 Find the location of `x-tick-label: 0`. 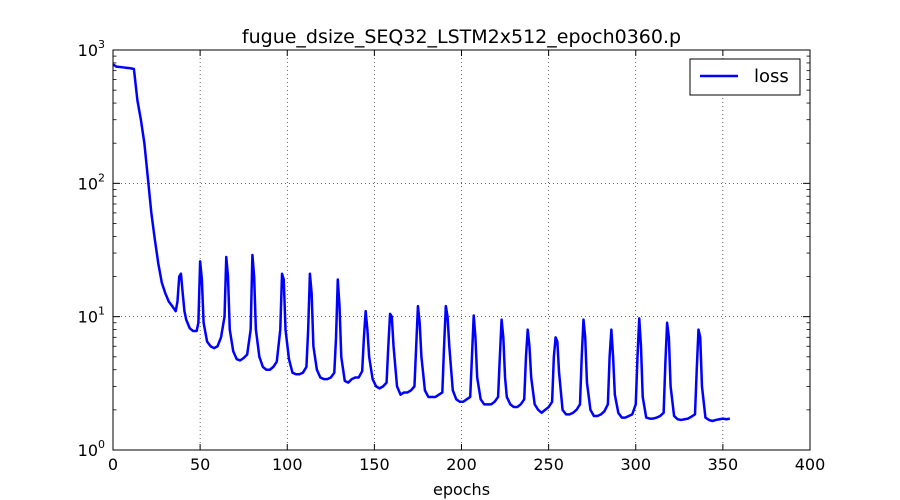

x-tick-label: 0 is located at coordinates (113, 464).